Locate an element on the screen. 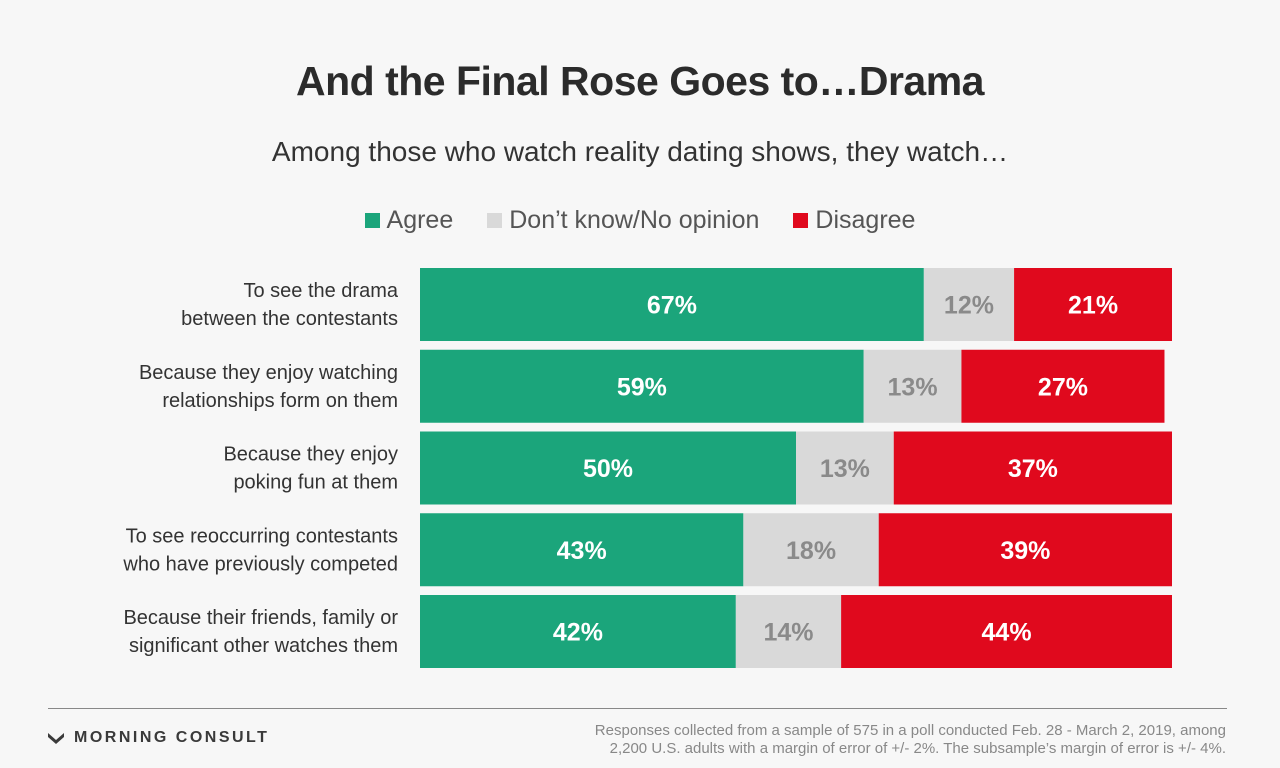 This screenshot has width=1280, height=768. data-label: 12% is located at coordinates (969, 306).